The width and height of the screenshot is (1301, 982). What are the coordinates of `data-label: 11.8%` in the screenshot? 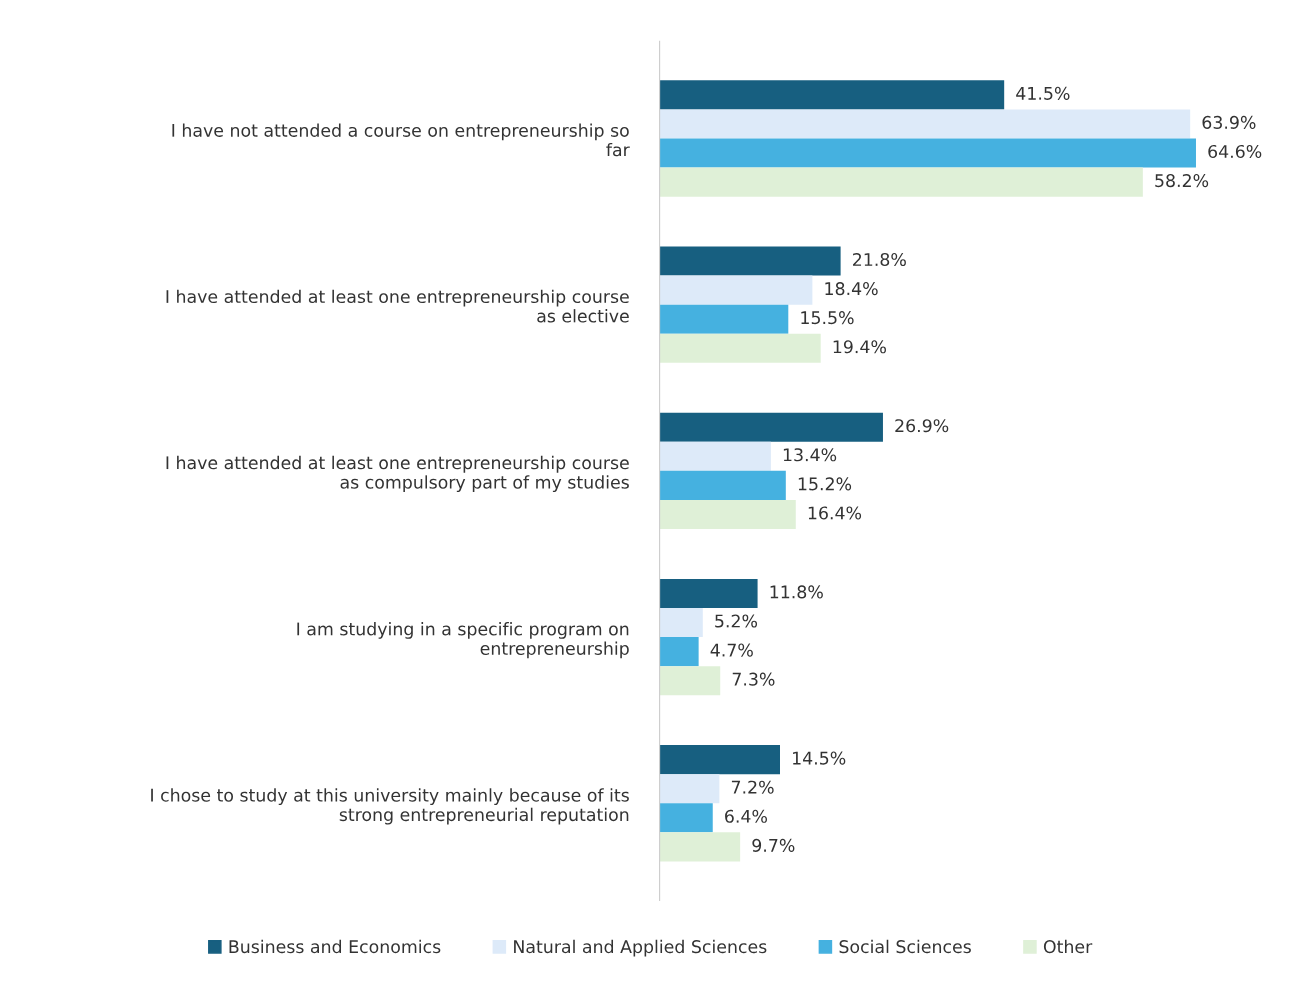 It's located at (796, 592).